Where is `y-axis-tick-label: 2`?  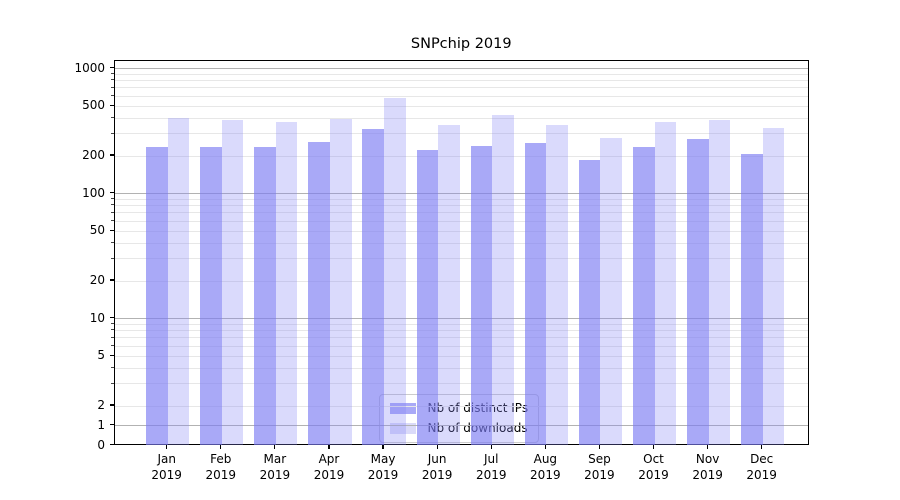
y-axis-tick-label: 2 is located at coordinates (101, 405).